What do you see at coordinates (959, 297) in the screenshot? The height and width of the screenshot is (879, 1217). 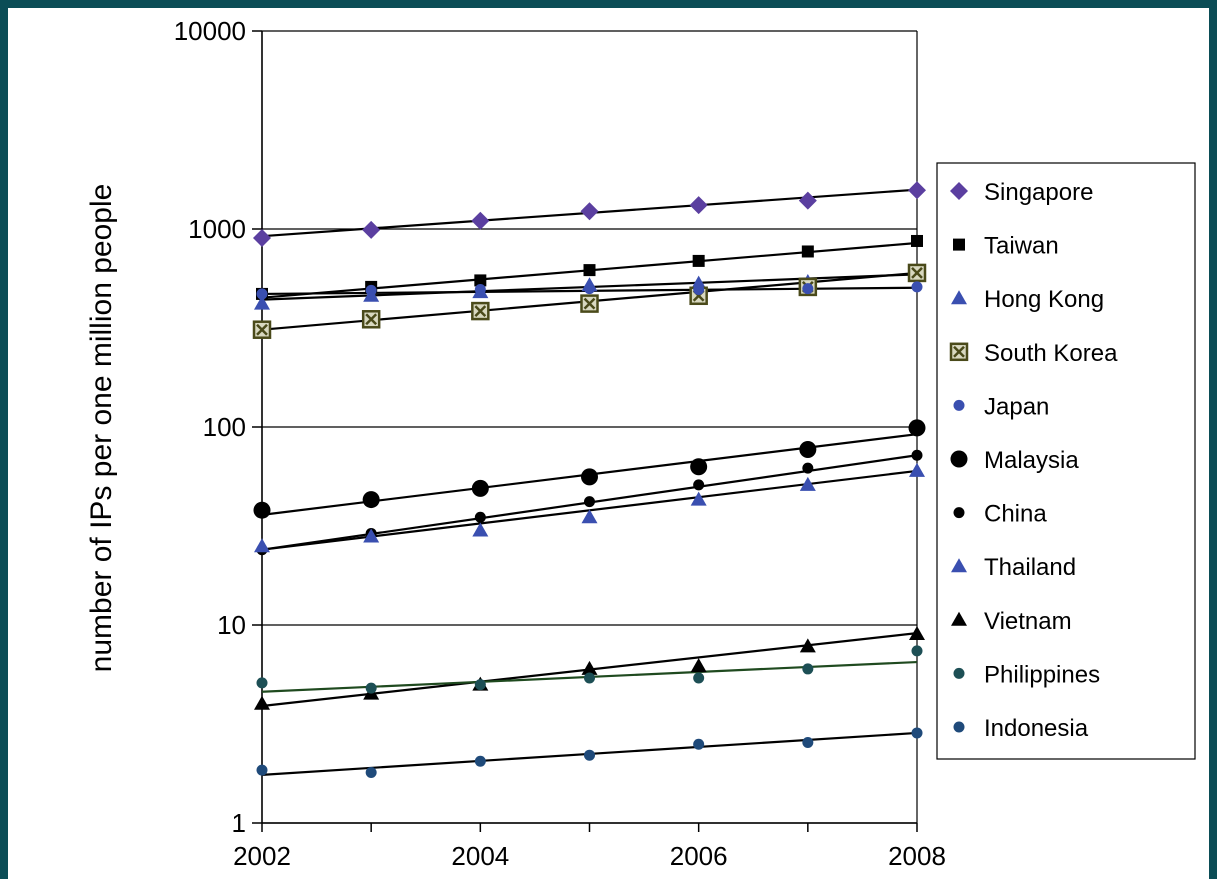 I see `legend-marker-hong-kong` at bounding box center [959, 297].